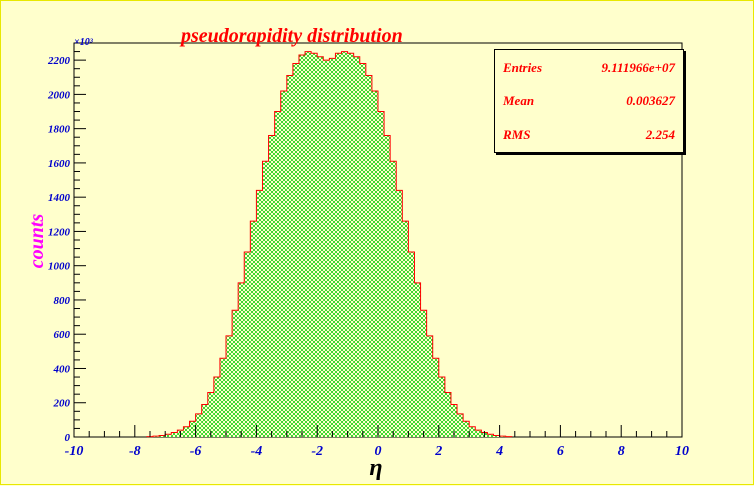 The height and width of the screenshot is (486, 754). I want to click on stats-mean-value: 0.003627, so click(650, 101).